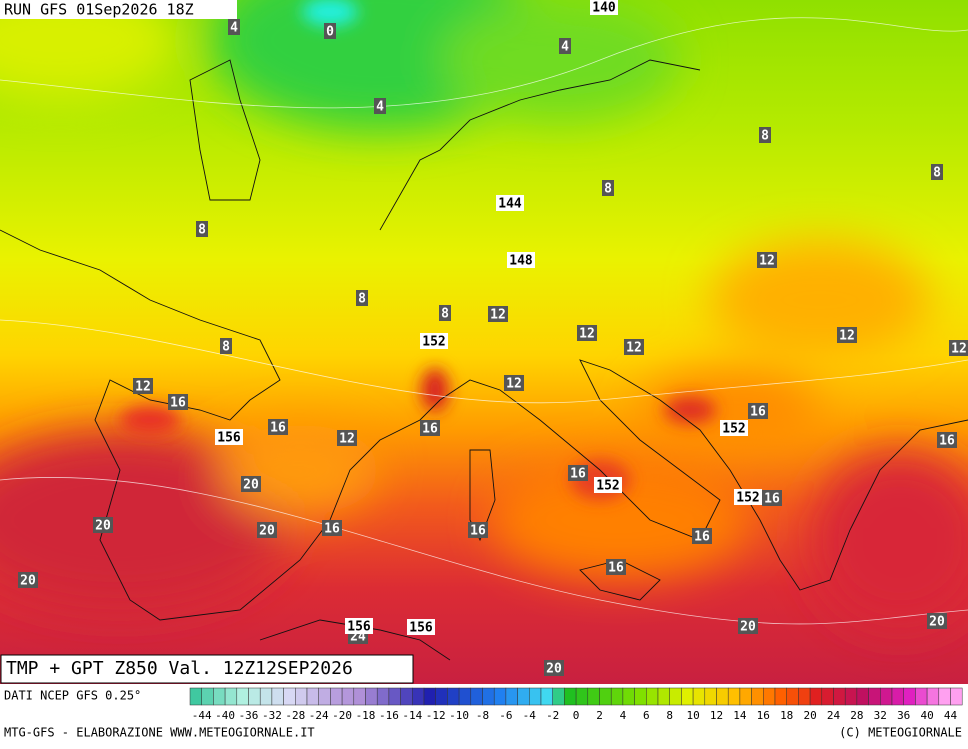 This screenshot has height=749, width=968. Describe the element at coordinates (834, 715) in the screenshot. I see `colorbar-label: 24` at that location.